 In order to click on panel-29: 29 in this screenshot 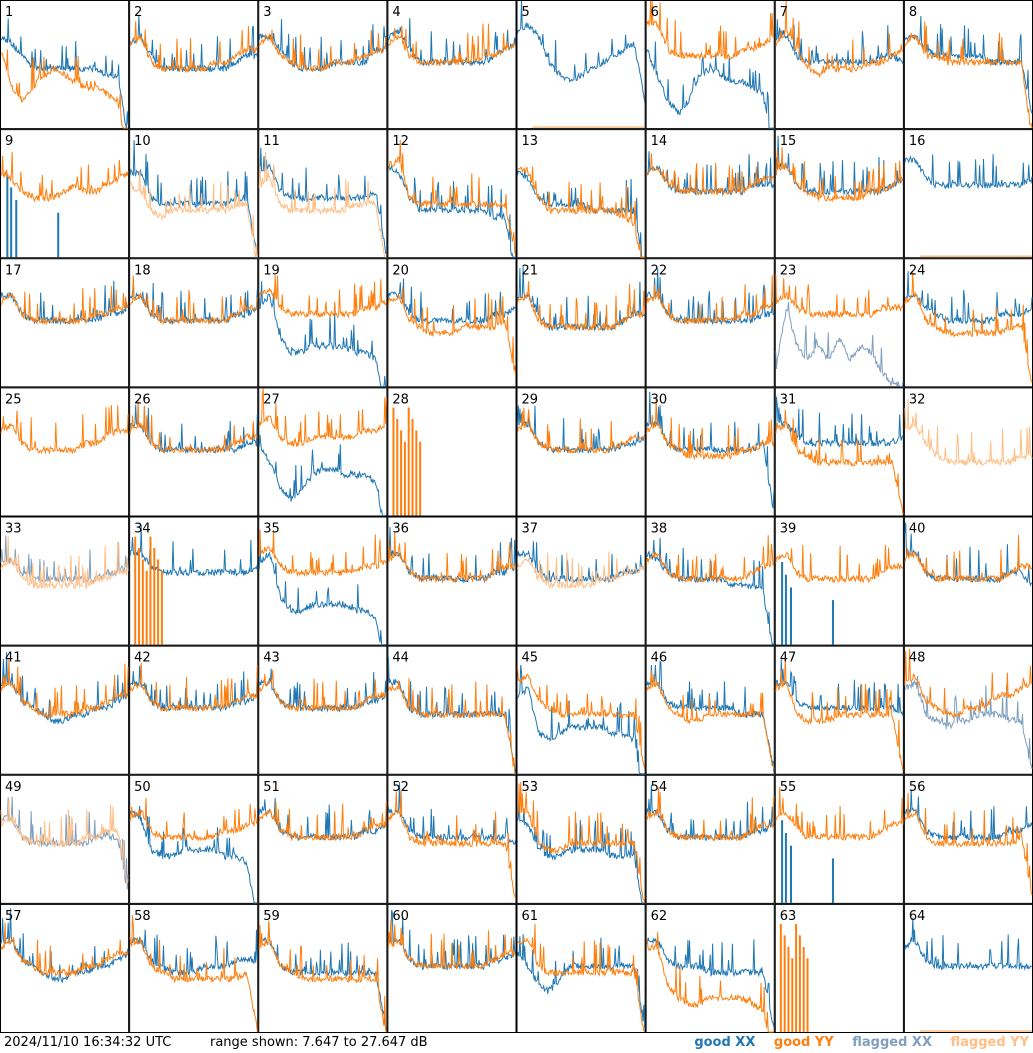, I will do `click(581, 452)`.